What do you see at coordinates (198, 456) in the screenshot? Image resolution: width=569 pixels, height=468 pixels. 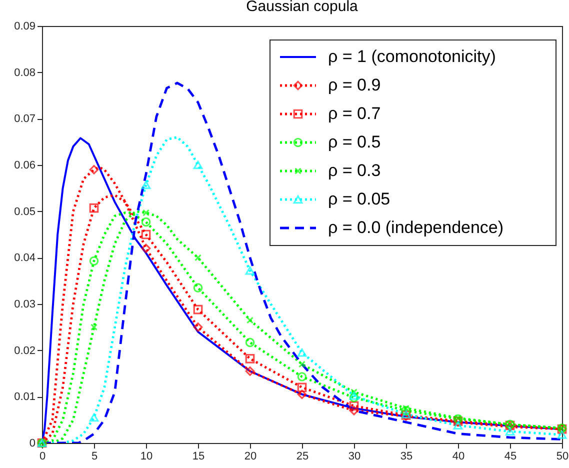 I see `x-tick-label: 15` at bounding box center [198, 456].